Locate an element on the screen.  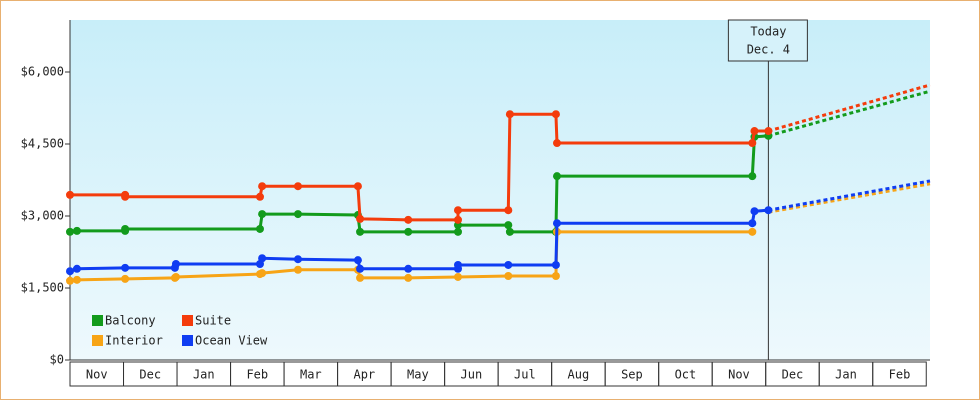
x-tick-label: Mar is located at coordinates (311, 375).